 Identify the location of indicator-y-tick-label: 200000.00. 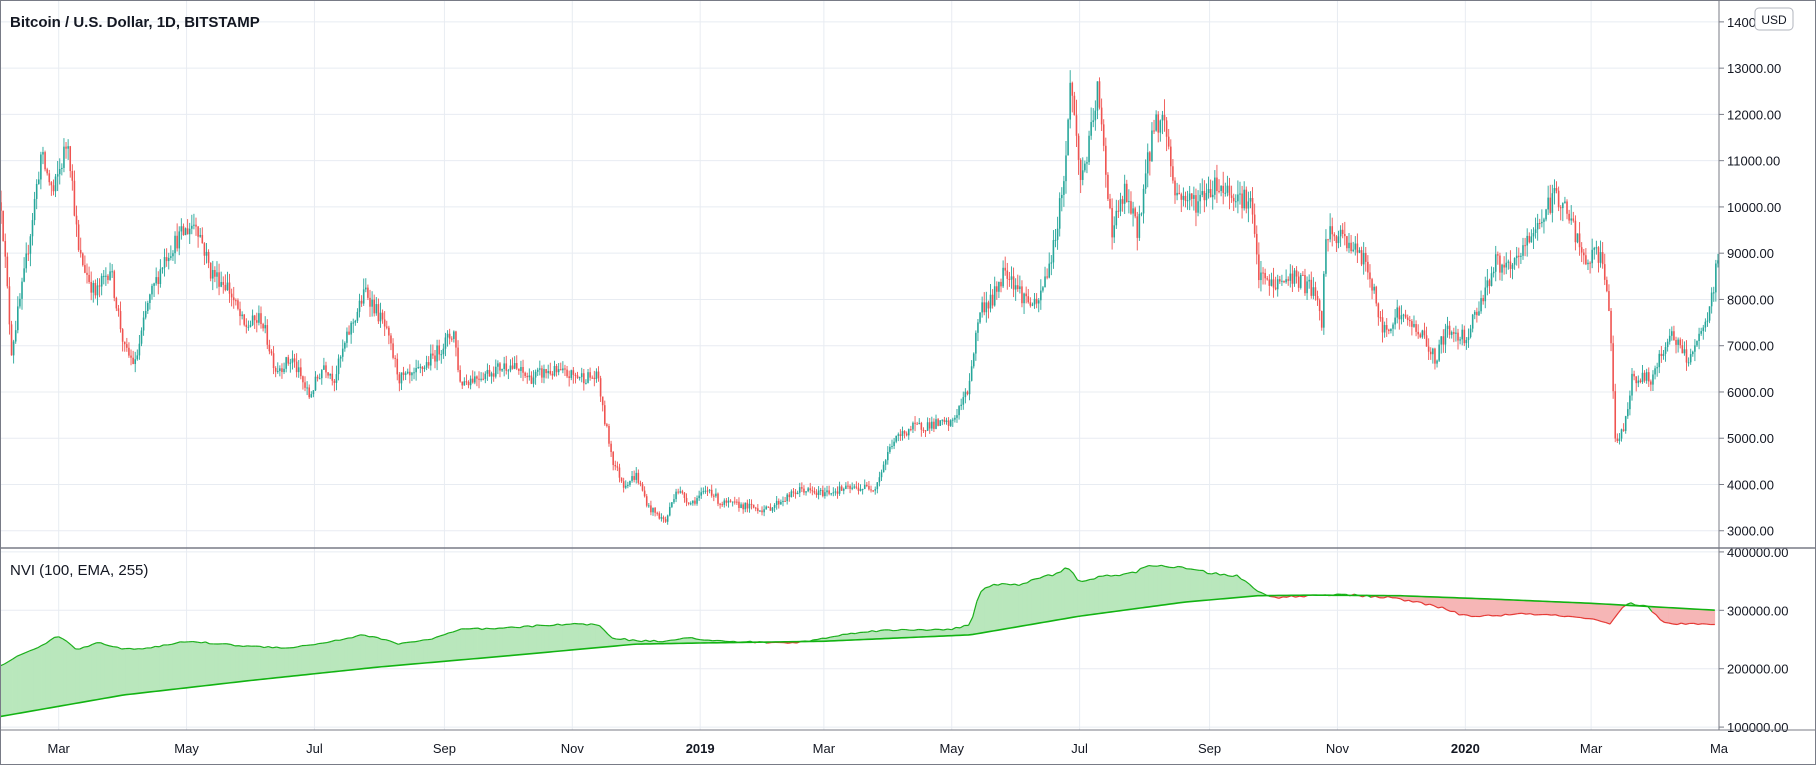
(1757, 669).